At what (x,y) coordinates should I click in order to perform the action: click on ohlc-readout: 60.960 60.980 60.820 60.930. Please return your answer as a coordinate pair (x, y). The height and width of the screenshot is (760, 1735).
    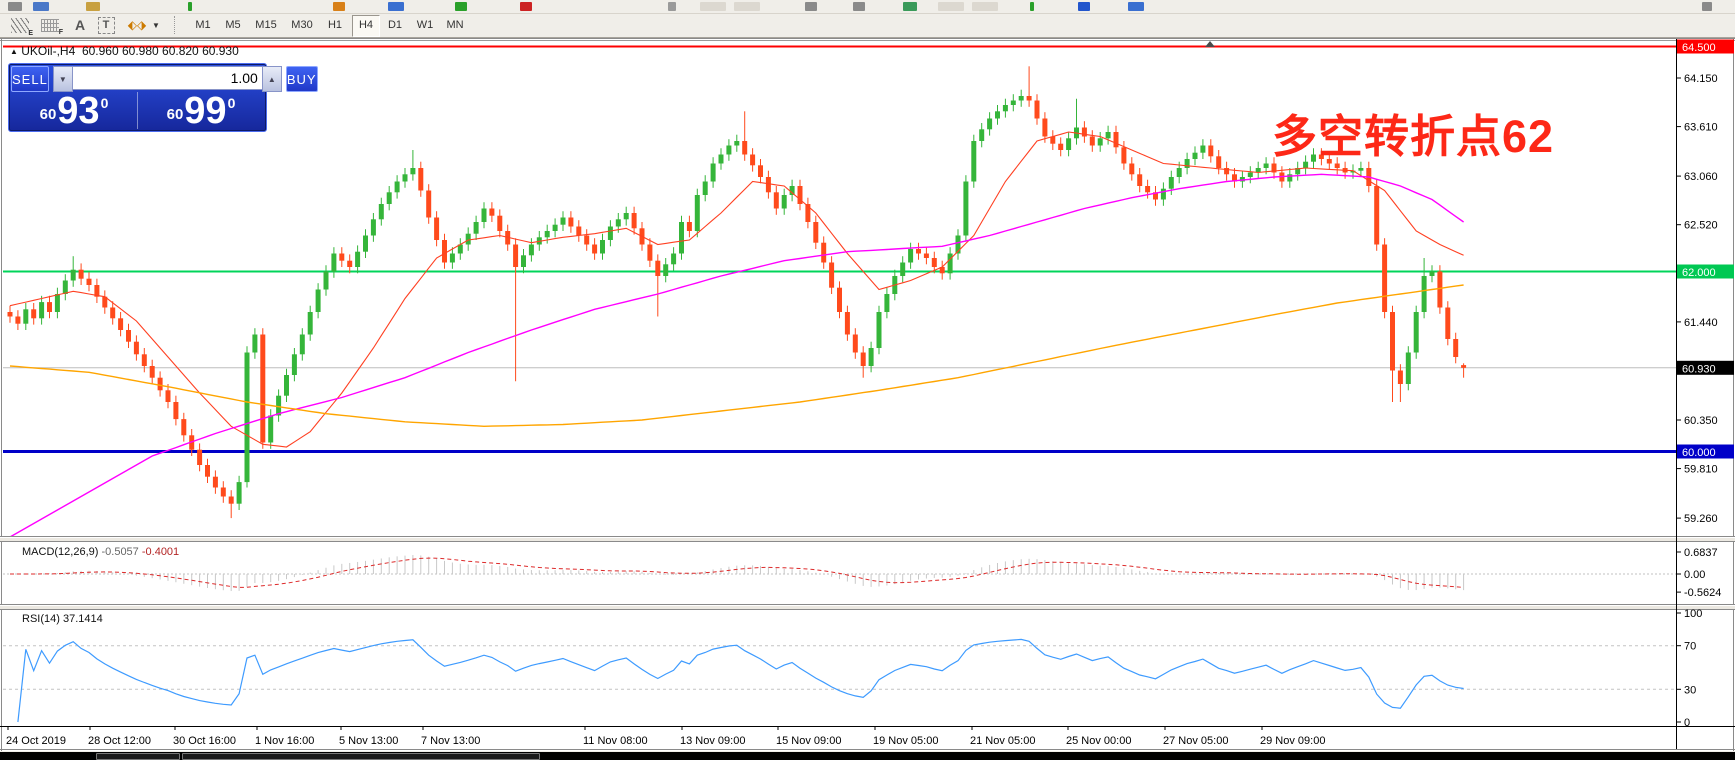
    Looking at the image, I should click on (160, 51).